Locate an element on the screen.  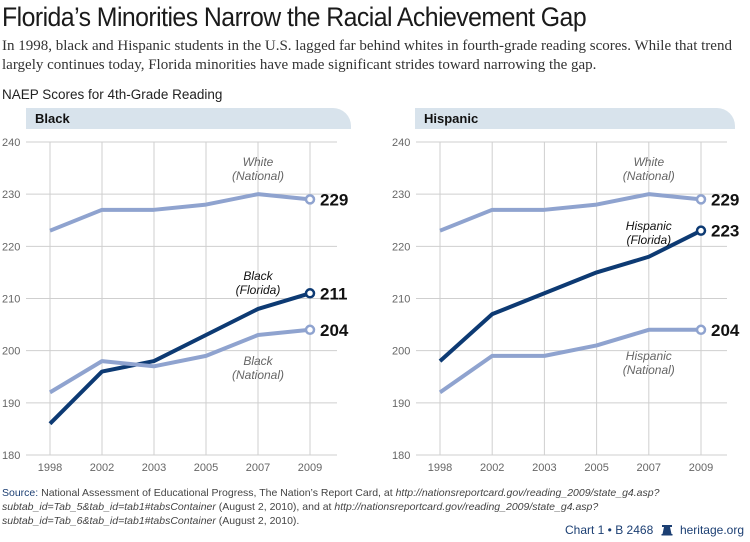
source-text: (August 2, 2010). is located at coordinates (257, 521).